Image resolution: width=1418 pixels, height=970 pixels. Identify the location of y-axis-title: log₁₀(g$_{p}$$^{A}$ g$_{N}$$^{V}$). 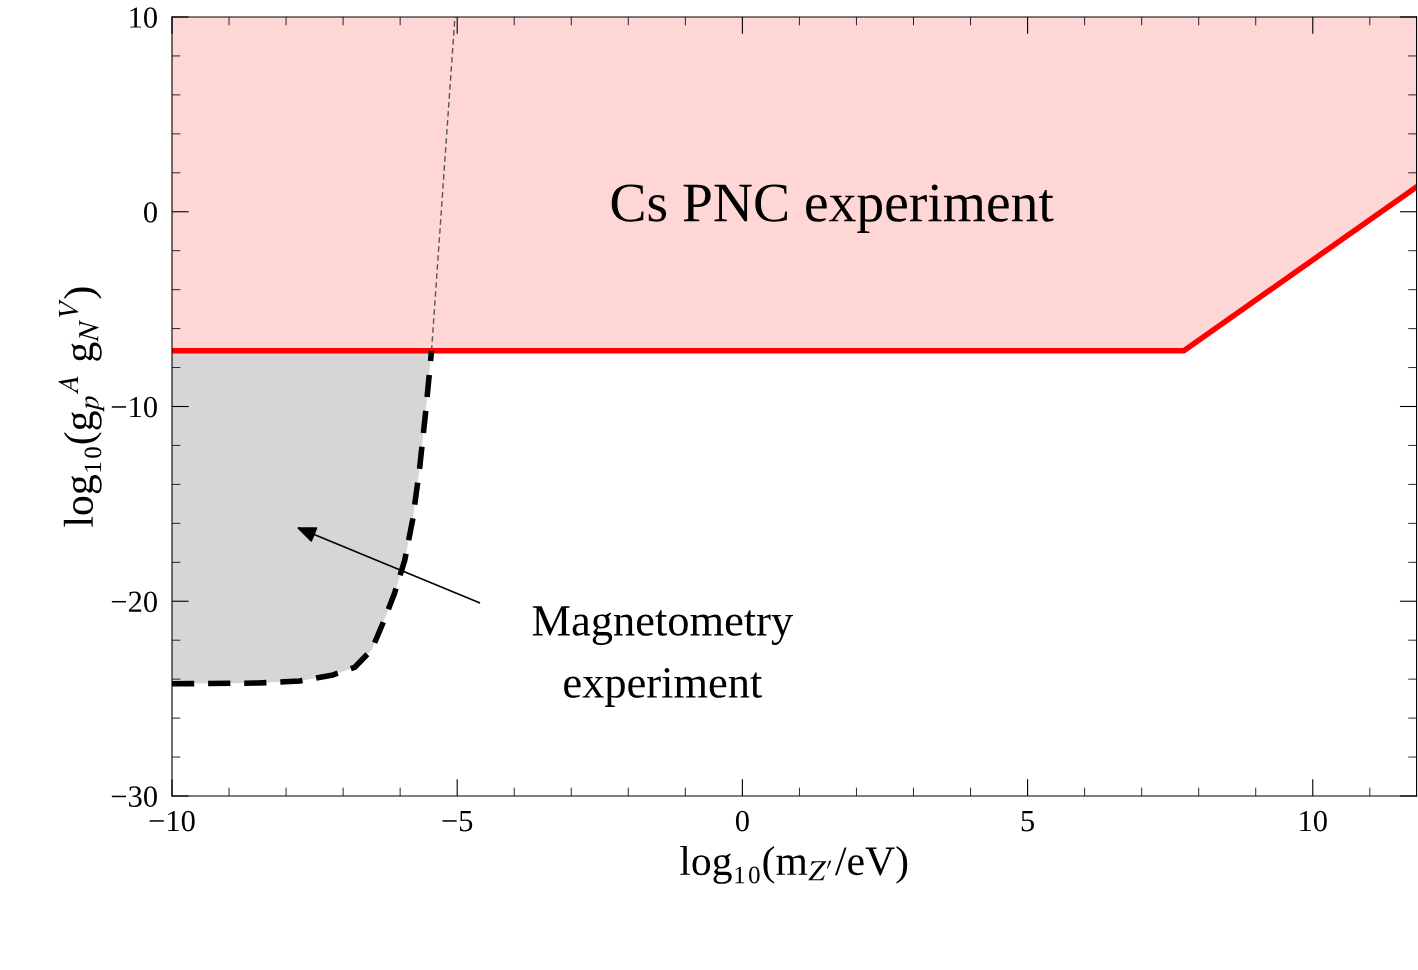
(81, 407).